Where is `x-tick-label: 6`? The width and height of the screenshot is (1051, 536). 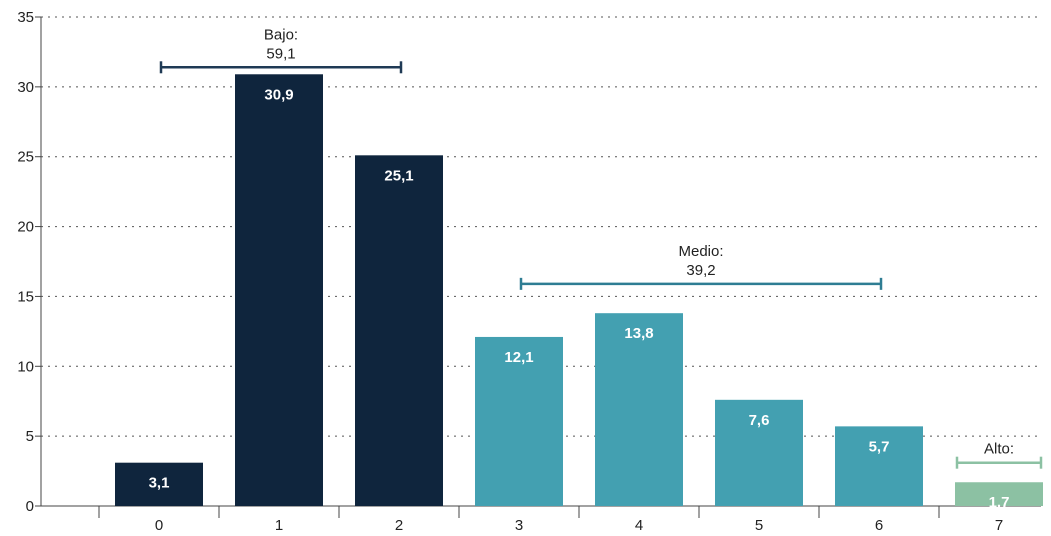 x-tick-label: 6 is located at coordinates (879, 525).